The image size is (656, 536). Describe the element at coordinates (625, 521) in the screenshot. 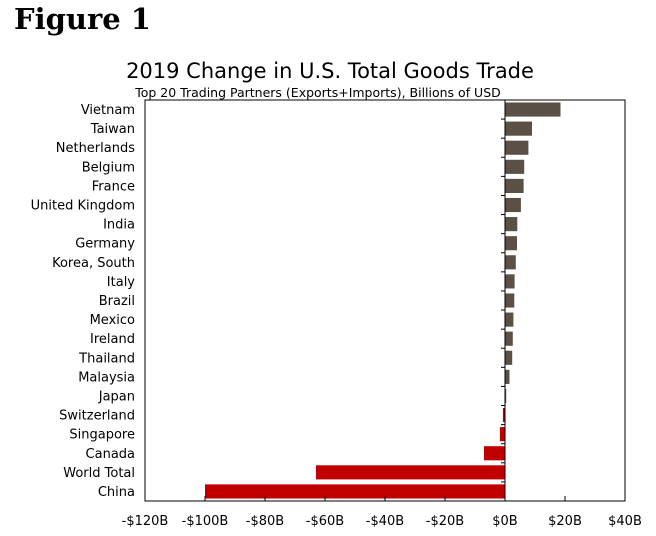

I see `x-tick-label: $40B` at that location.